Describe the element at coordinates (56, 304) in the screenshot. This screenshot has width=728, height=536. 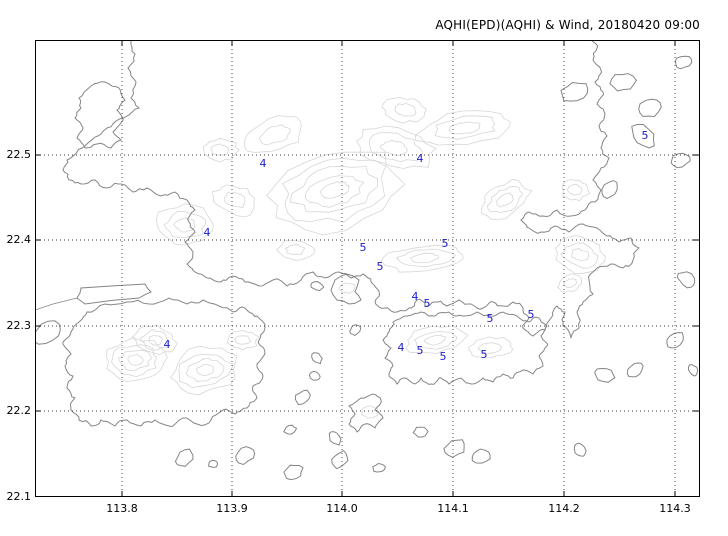
I see `bridge-line` at that location.